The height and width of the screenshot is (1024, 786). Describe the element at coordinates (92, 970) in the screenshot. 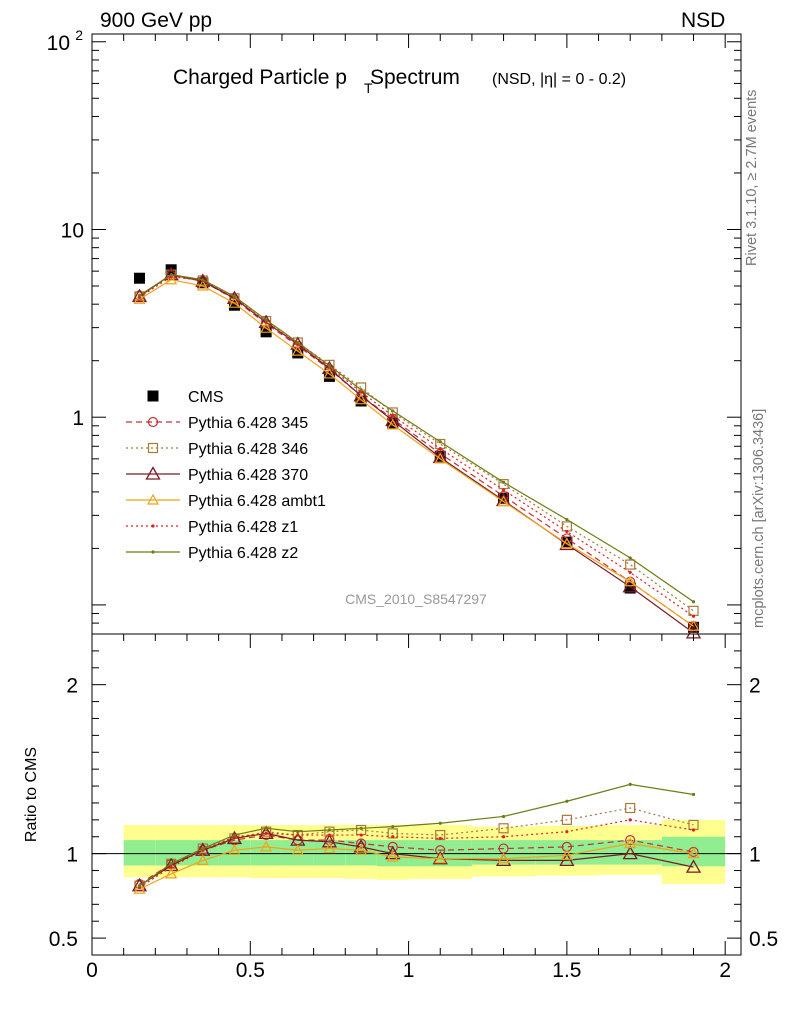

I see `ratio-x-tick-label-0: 0` at that location.